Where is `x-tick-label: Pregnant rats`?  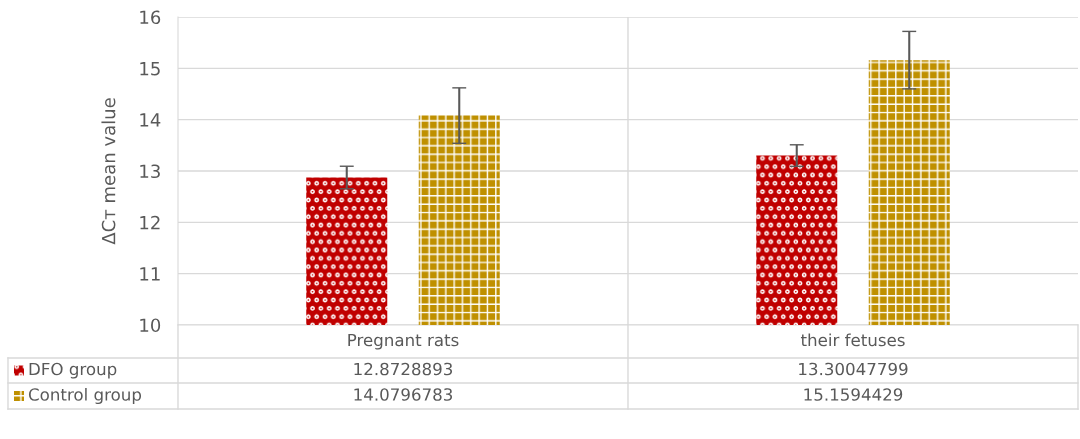 x-tick-label: Pregnant rats is located at coordinates (403, 341).